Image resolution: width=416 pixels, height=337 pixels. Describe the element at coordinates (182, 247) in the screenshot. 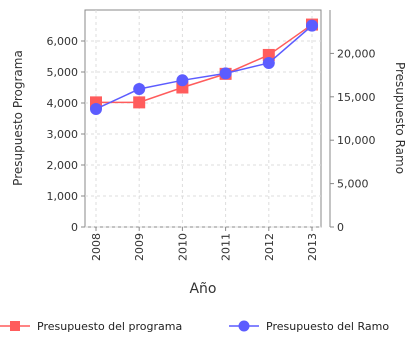

I see `x-tick-label-2010: 2010` at that location.